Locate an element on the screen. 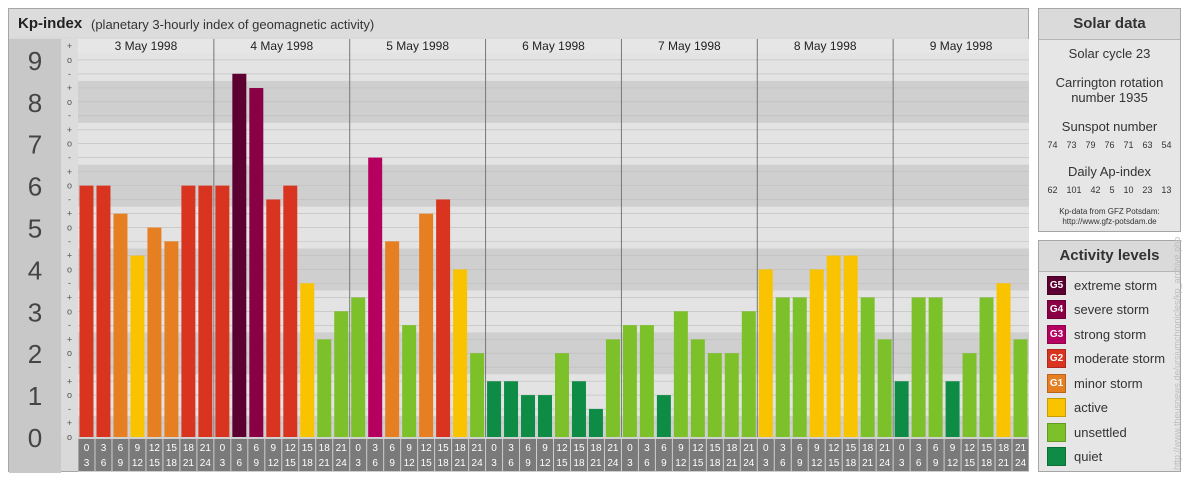  level-extreme-storm: G5 extreme storm is located at coordinates (1102, 285).